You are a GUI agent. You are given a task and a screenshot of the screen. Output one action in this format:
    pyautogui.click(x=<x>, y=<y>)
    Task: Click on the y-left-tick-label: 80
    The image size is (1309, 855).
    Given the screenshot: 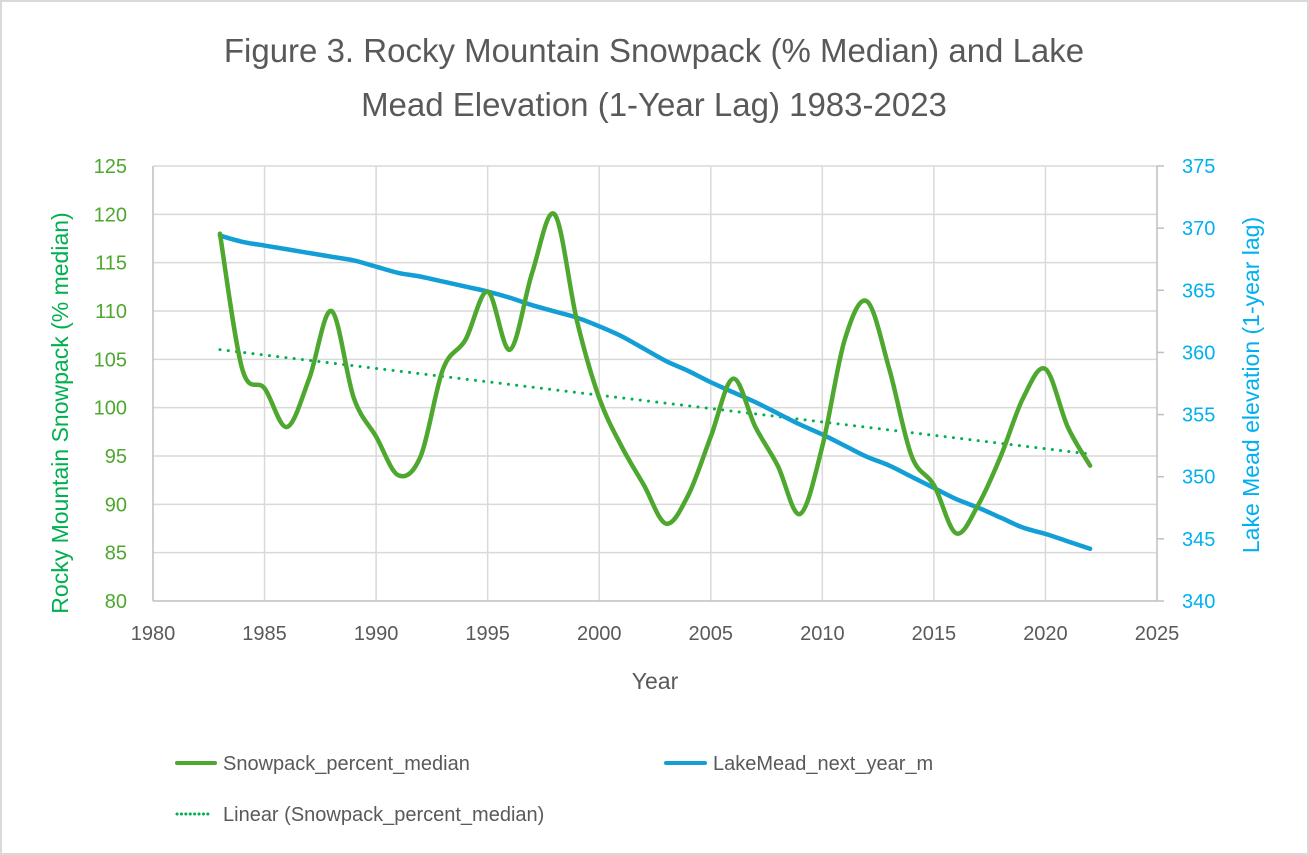 What is the action you would take?
    pyautogui.click(x=116, y=602)
    